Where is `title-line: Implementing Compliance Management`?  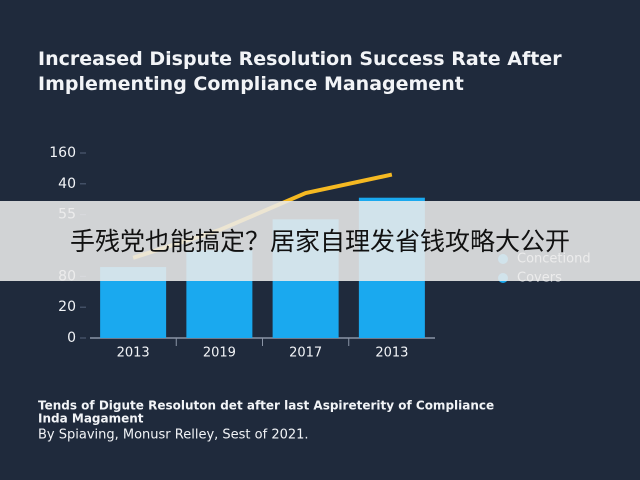
title-line: Implementing Compliance Management is located at coordinates (251, 84).